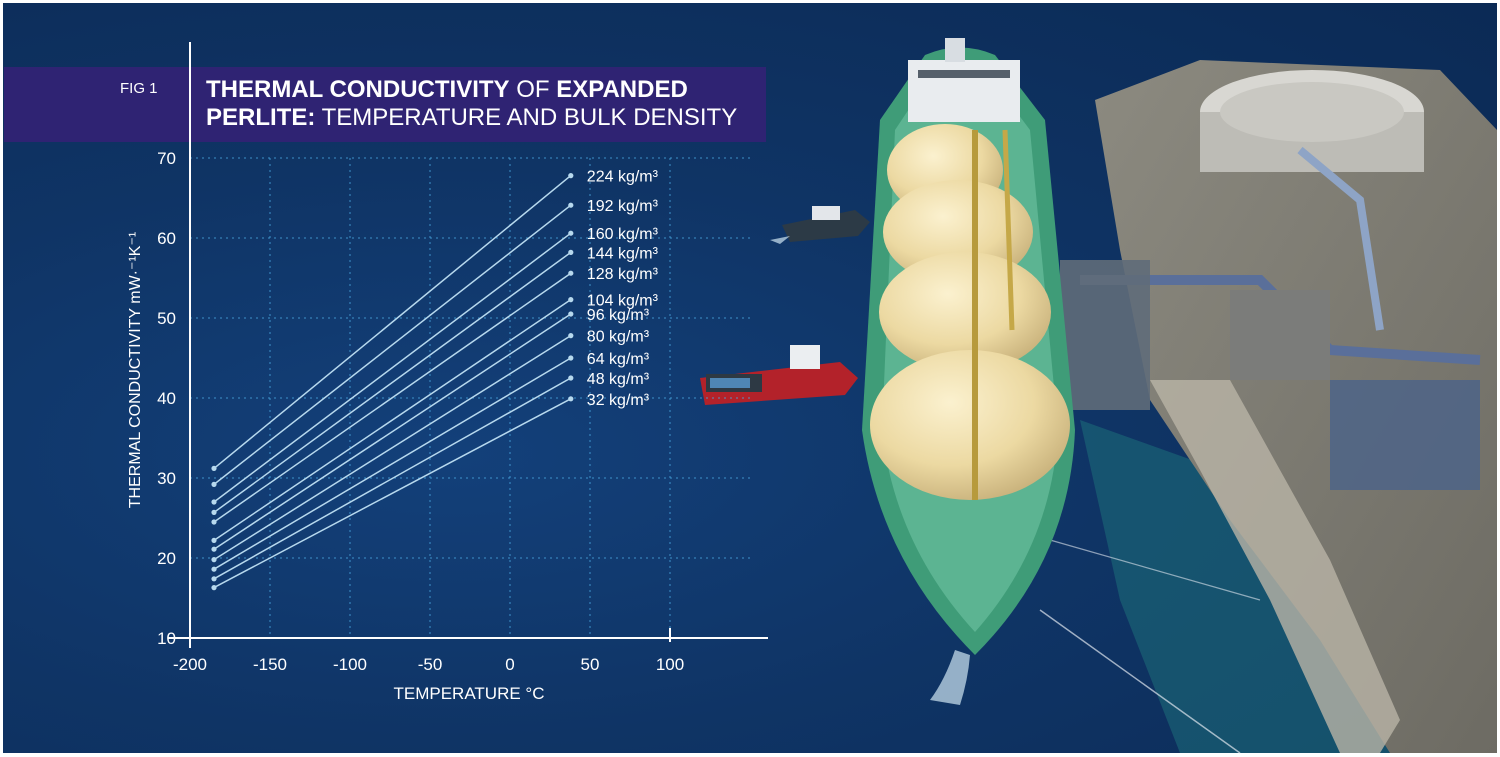 This screenshot has height=757, width=1500. I want to click on series-line: 96 kg/m³, so click(430, 429).